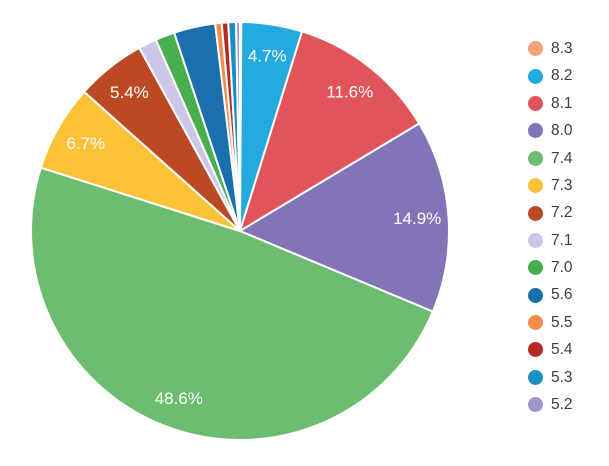 This screenshot has height=466, width=609. Describe the element at coordinates (550, 240) in the screenshot. I see `legend-item-7.1: 7.1` at that location.